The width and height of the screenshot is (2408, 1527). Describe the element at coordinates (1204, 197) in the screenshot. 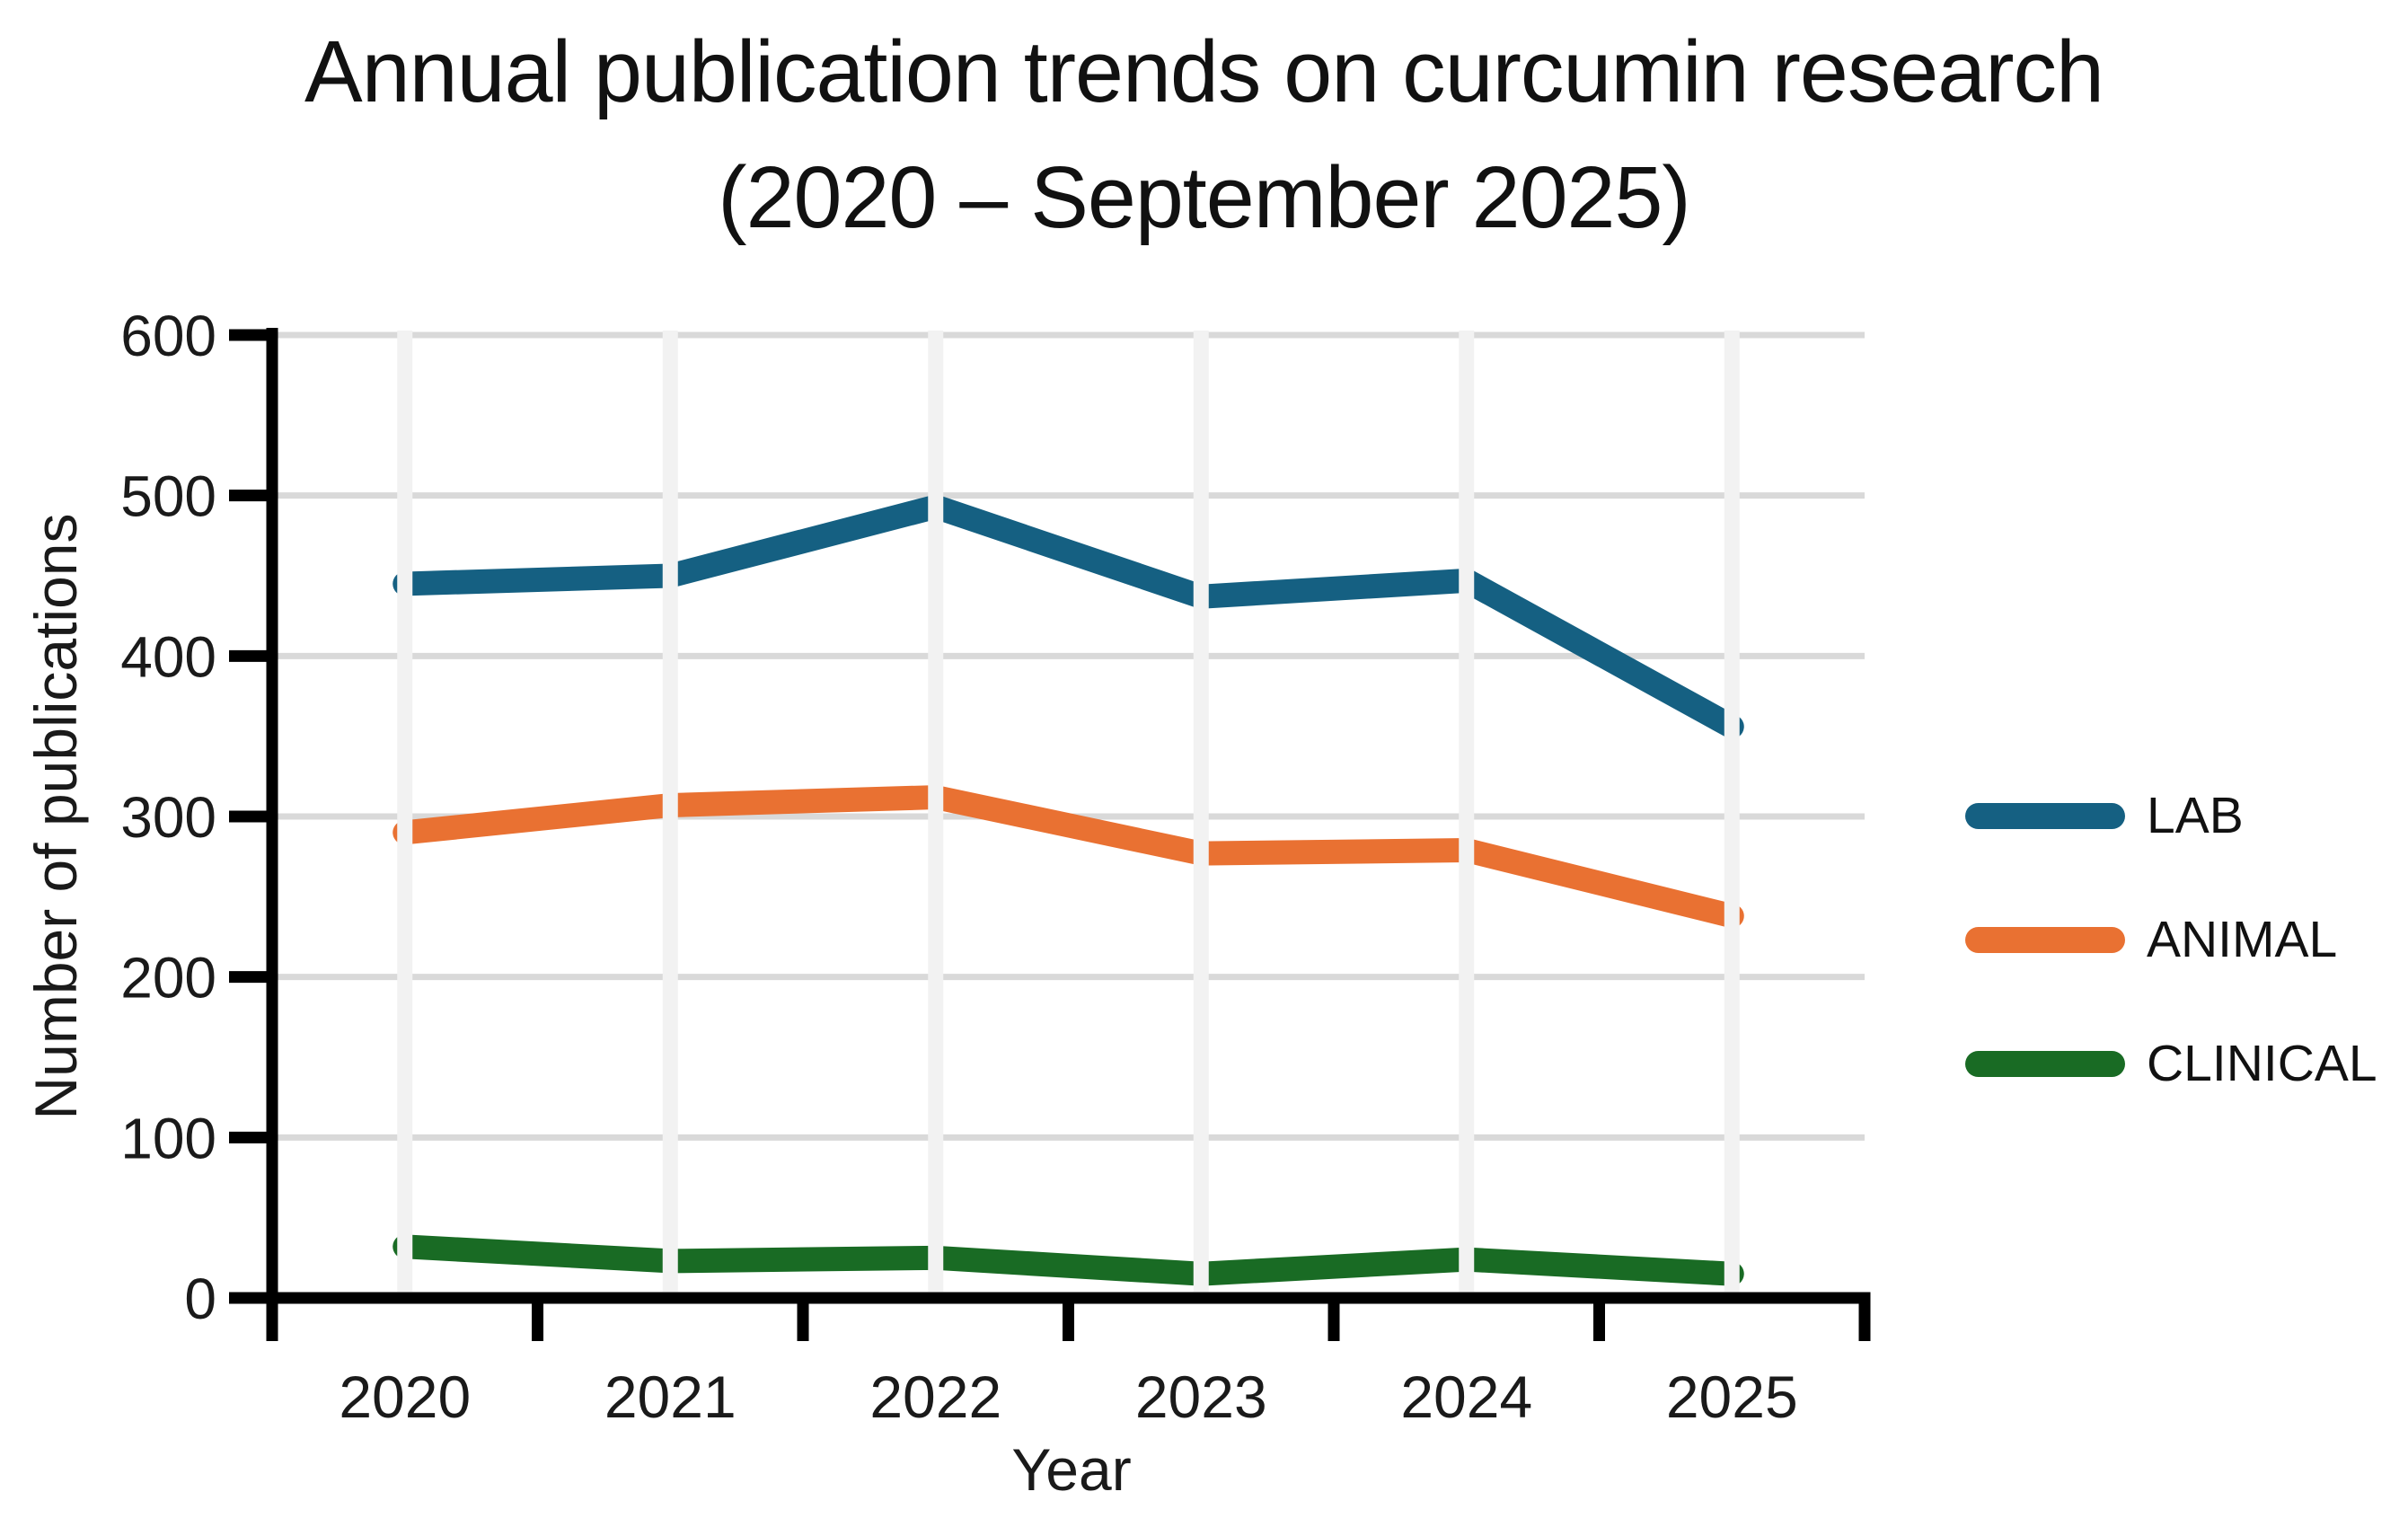

I see `chart-subtitle: (2020 – September 2025)` at that location.